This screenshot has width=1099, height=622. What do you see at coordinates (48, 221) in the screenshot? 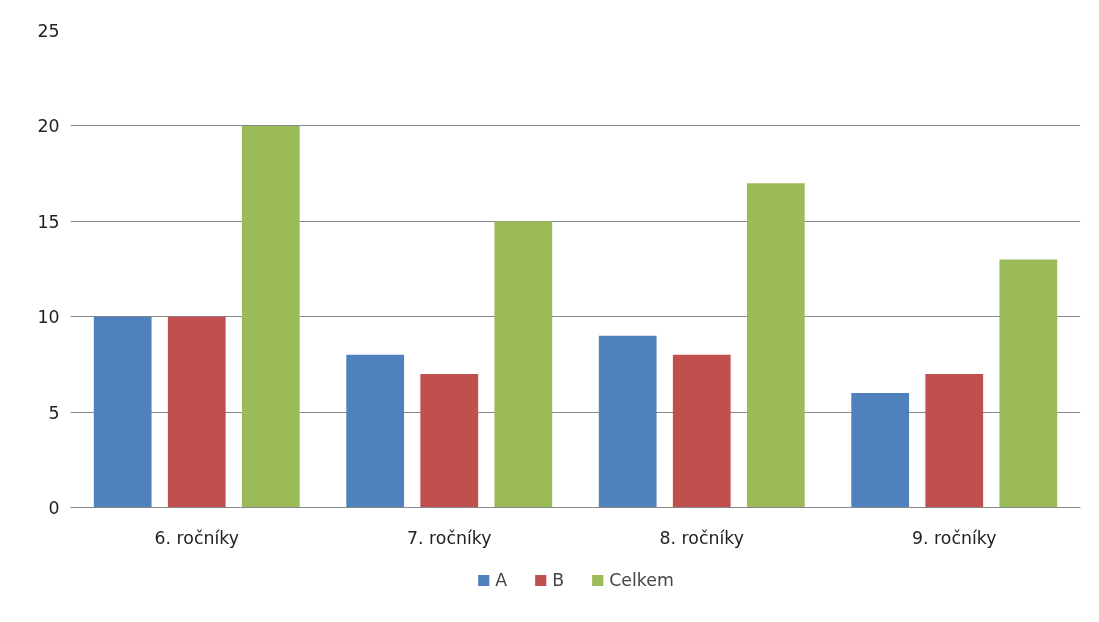
I see `y-tick-label: 15` at bounding box center [48, 221].